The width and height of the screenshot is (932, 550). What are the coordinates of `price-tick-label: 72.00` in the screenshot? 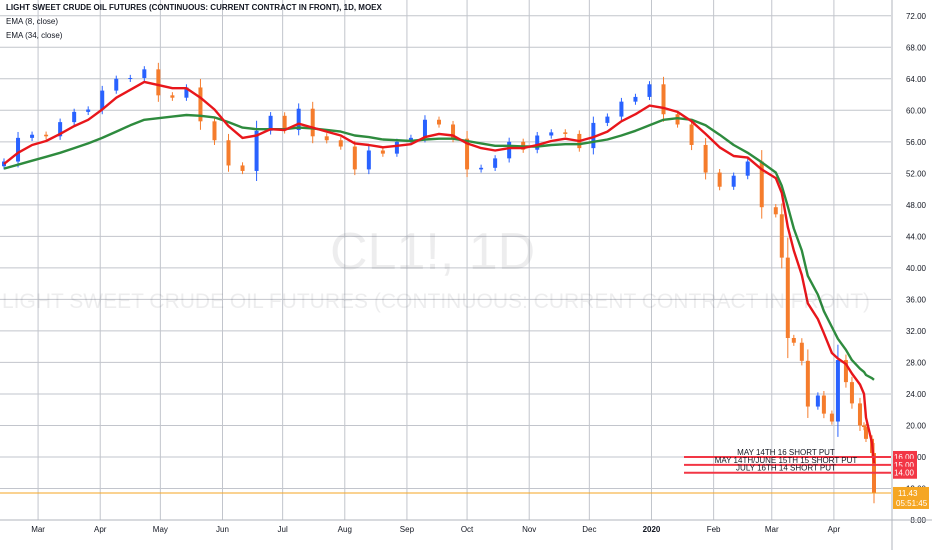 It's located at (916, 16).